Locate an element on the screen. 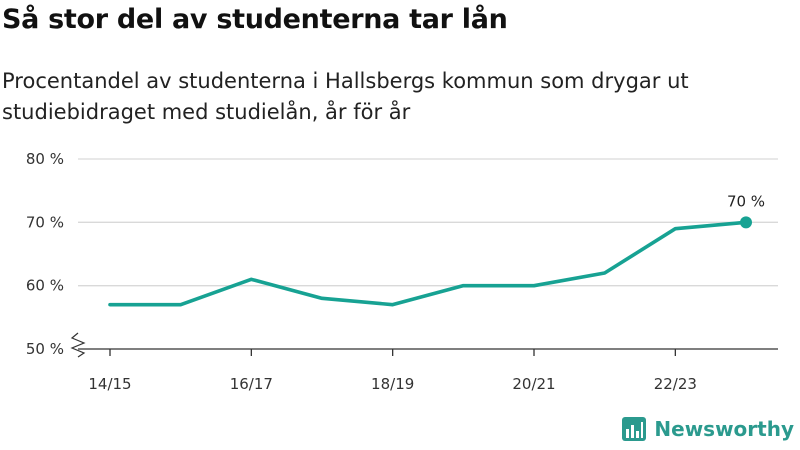 Image resolution: width=800 pixels, height=450 pixels. data-label: 70 % is located at coordinates (746, 201).